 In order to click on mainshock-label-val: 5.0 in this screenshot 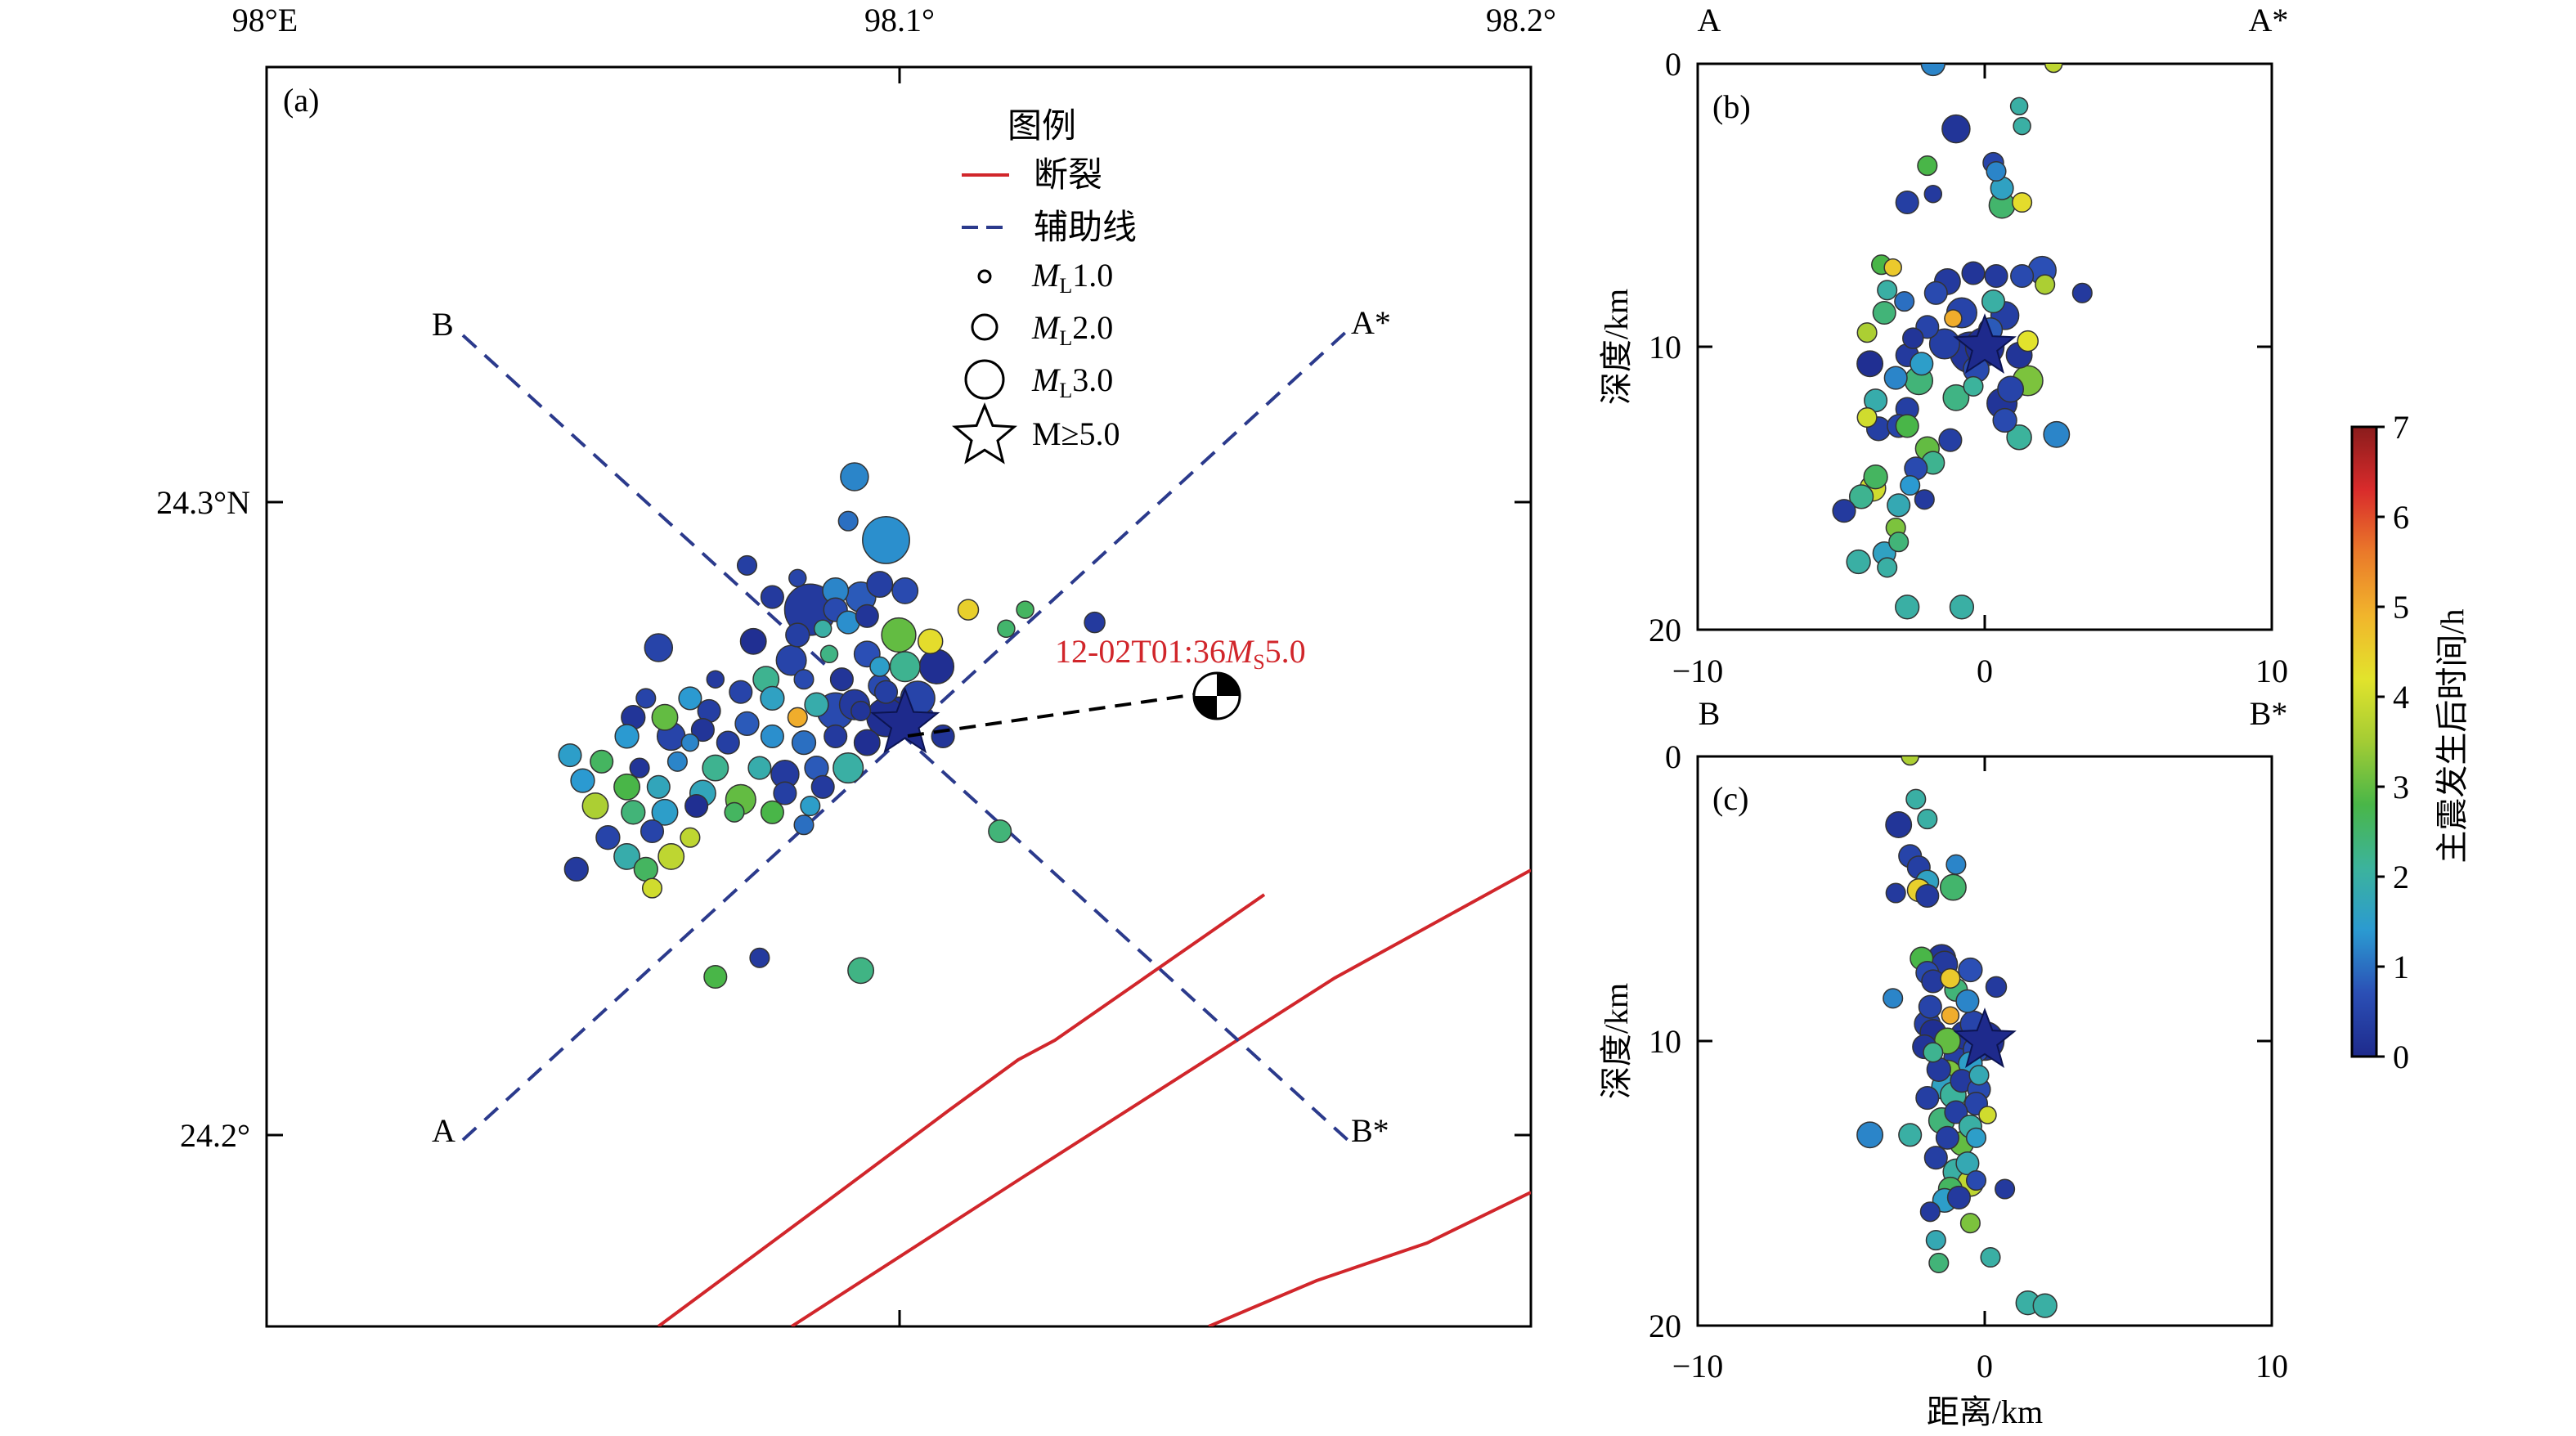, I will do `click(1286, 651)`.